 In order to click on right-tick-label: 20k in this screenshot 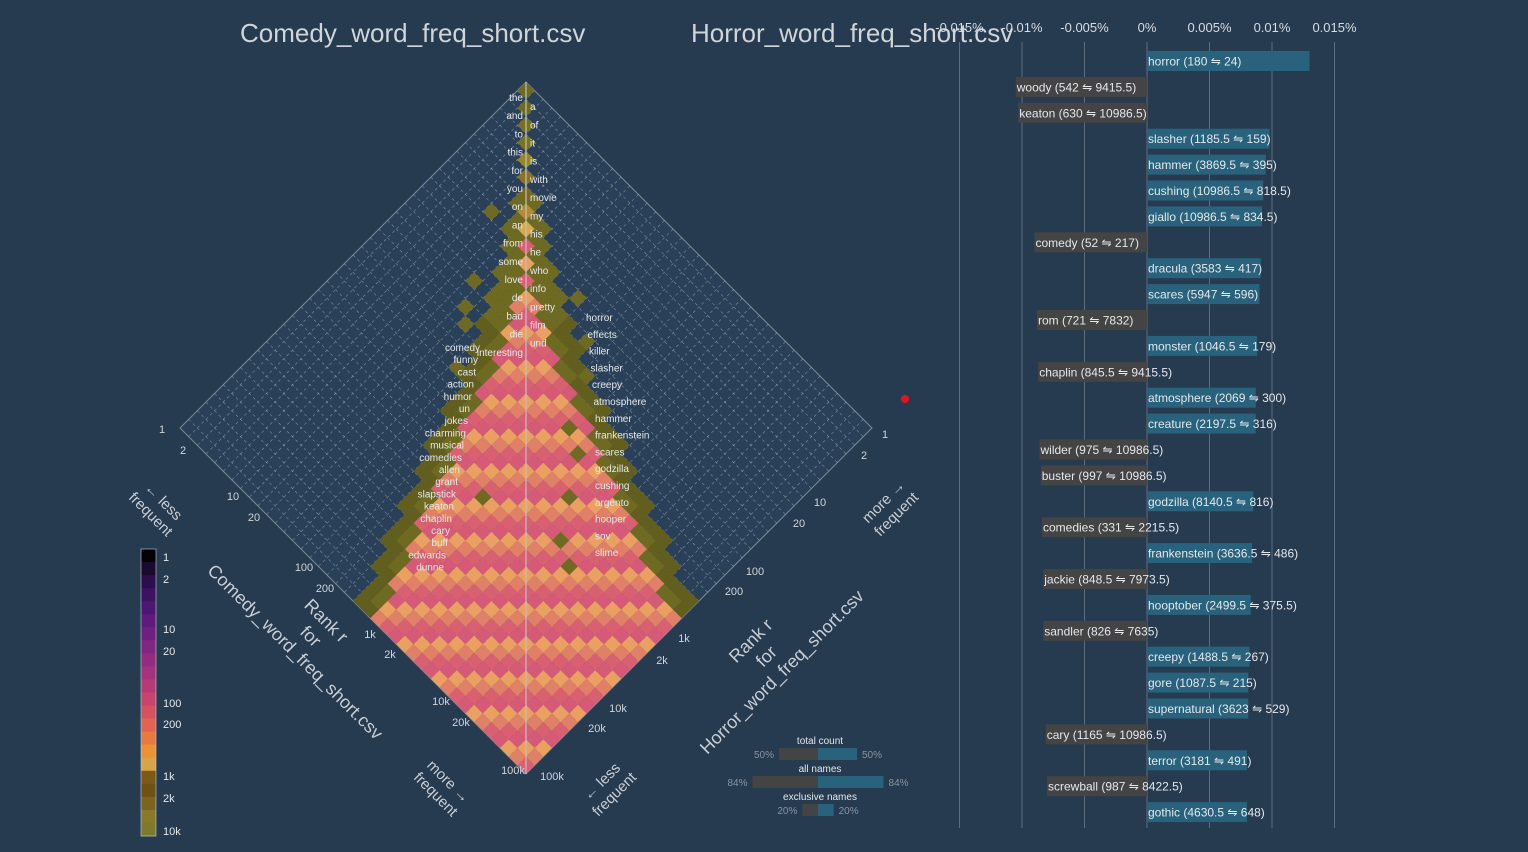, I will do `click(597, 729)`.